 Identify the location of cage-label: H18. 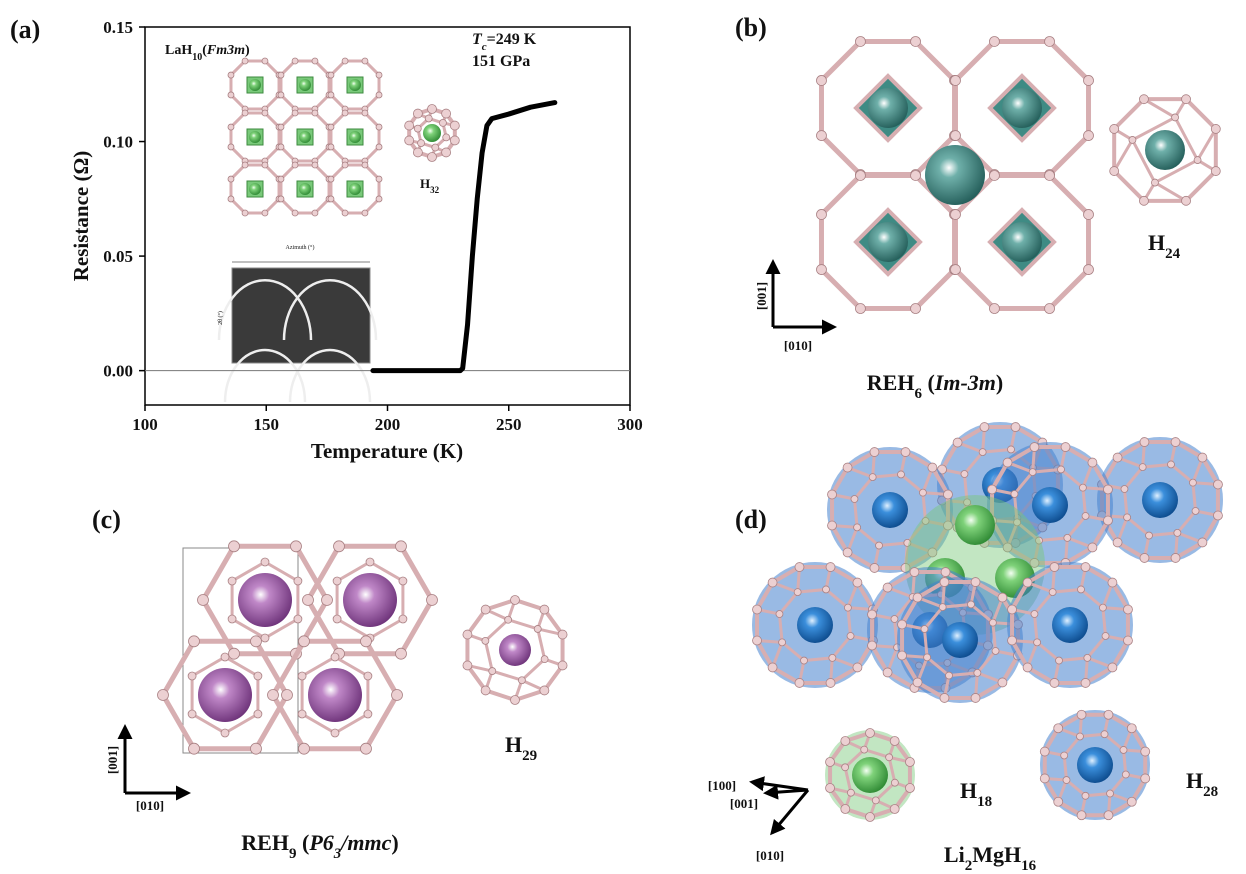
(976, 794).